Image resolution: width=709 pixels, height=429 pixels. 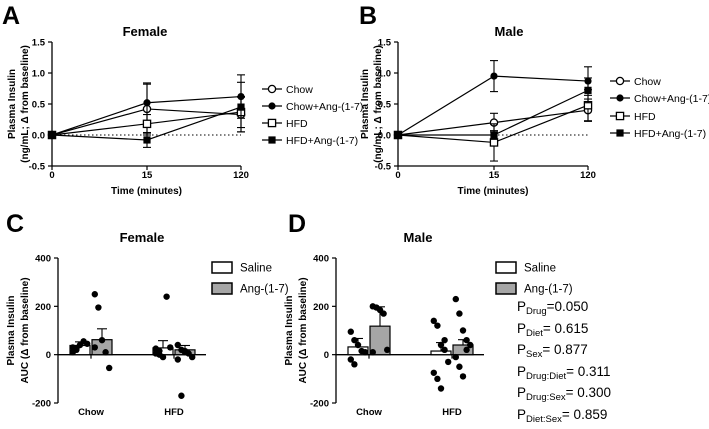 What do you see at coordinates (303, 330) in the screenshot?
I see `y-axis-label: AUC (Δ from baseline)` at bounding box center [303, 330].